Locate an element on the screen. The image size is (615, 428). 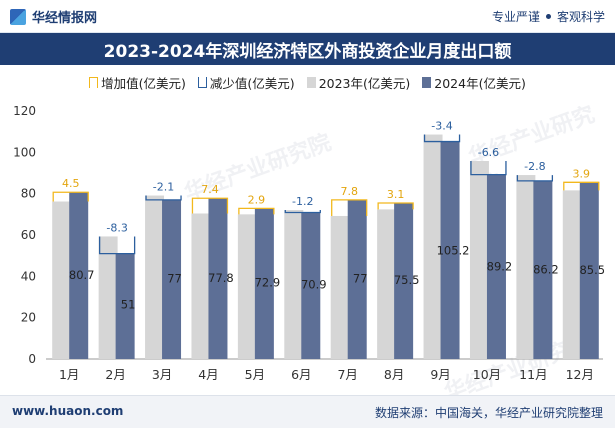
change-label: 3.1 is located at coordinates (396, 194).